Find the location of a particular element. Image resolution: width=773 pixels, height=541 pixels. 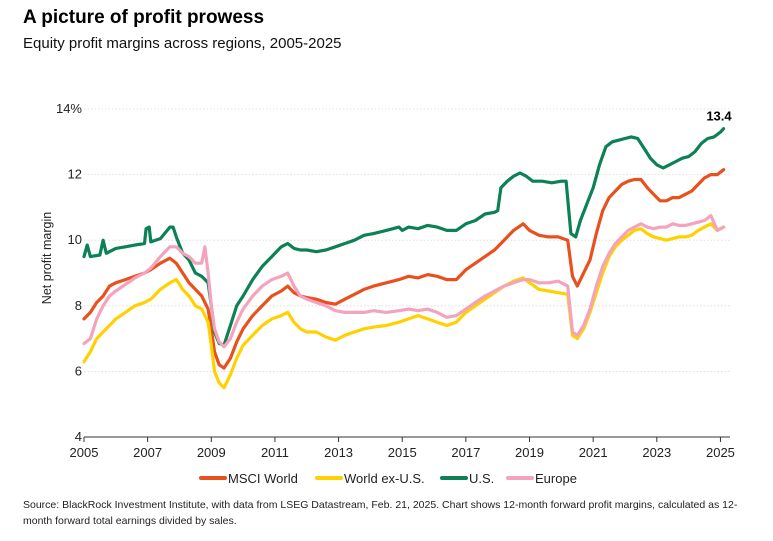

y-tick-label: 4 is located at coordinates (78, 436).